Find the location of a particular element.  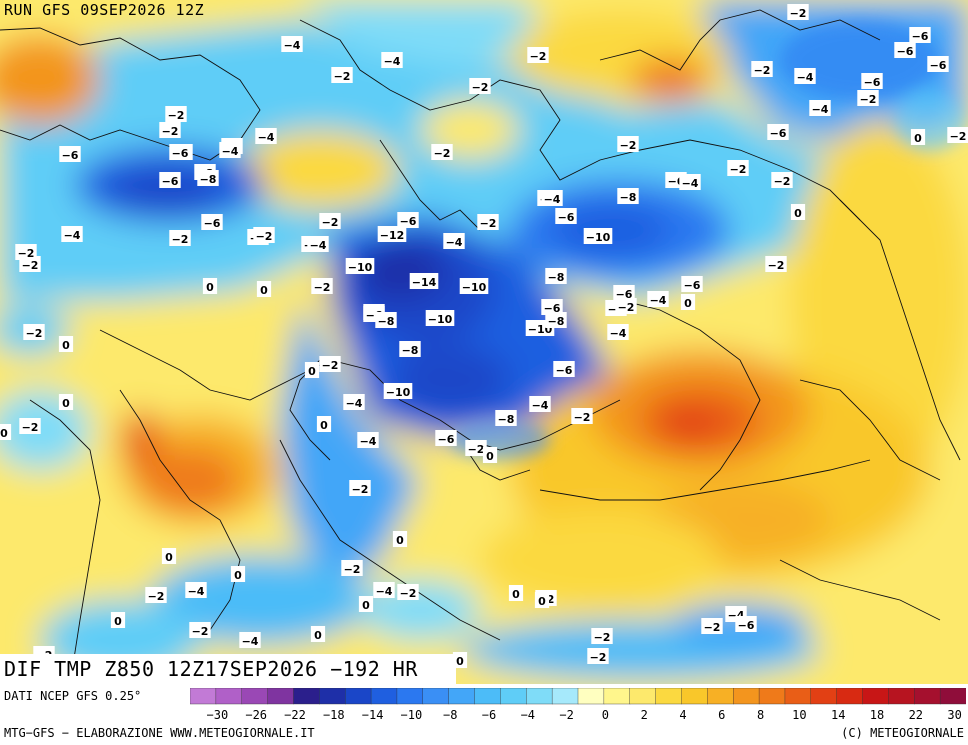

scale-tick-label: 6 is located at coordinates (721, 715).